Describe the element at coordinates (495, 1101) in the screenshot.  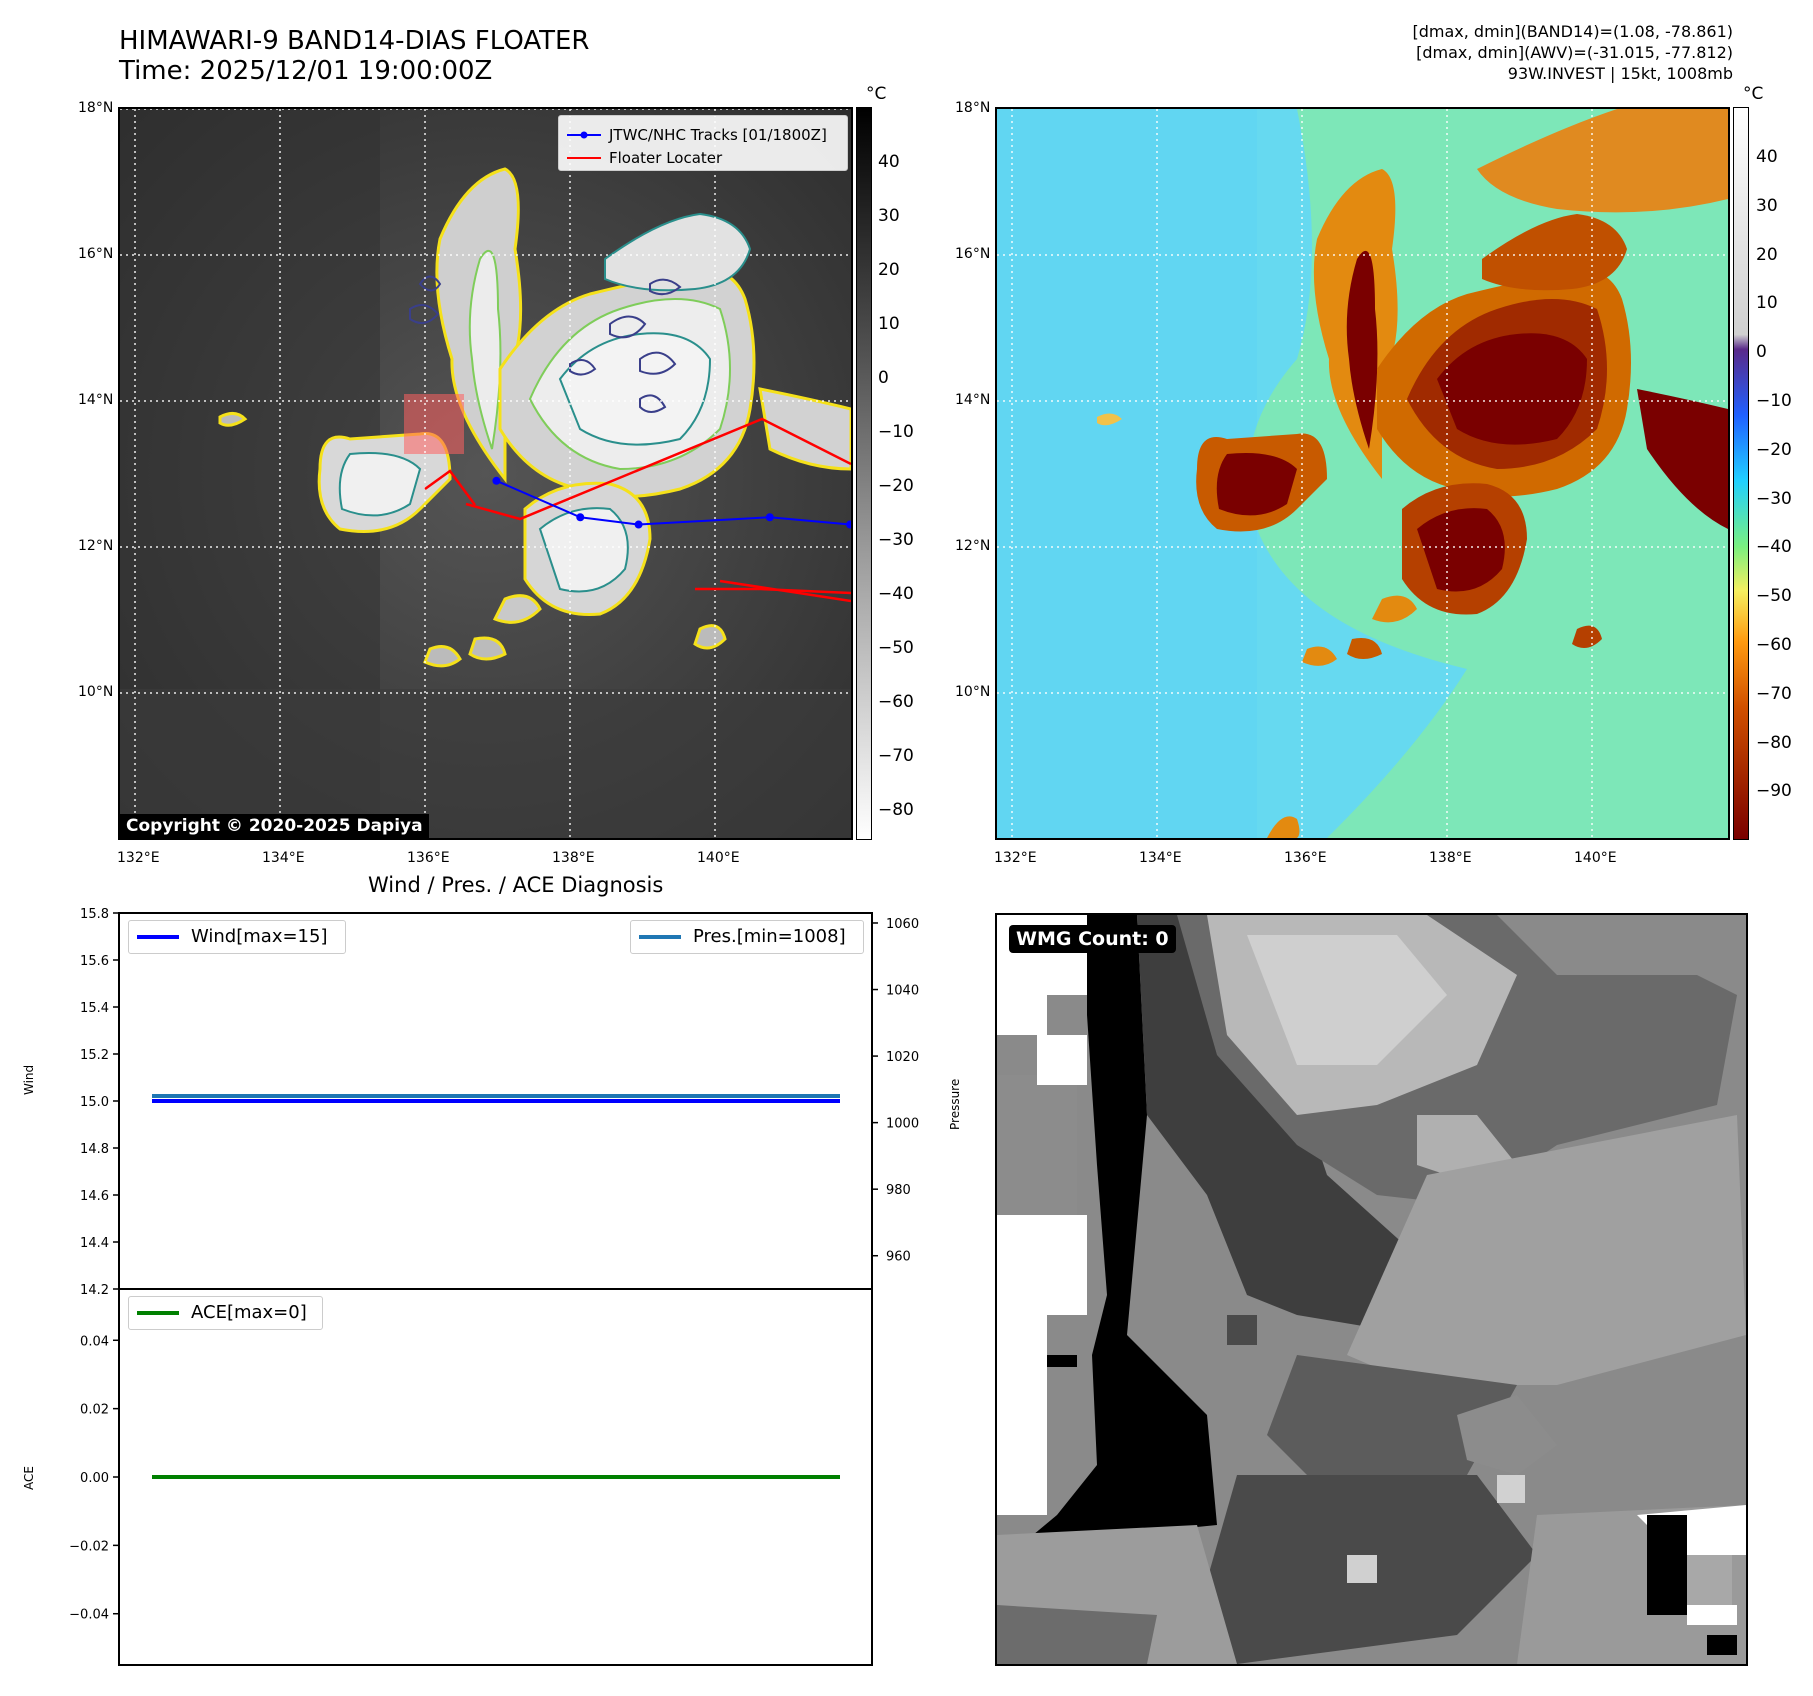
I see `wind-pres-axes` at that location.